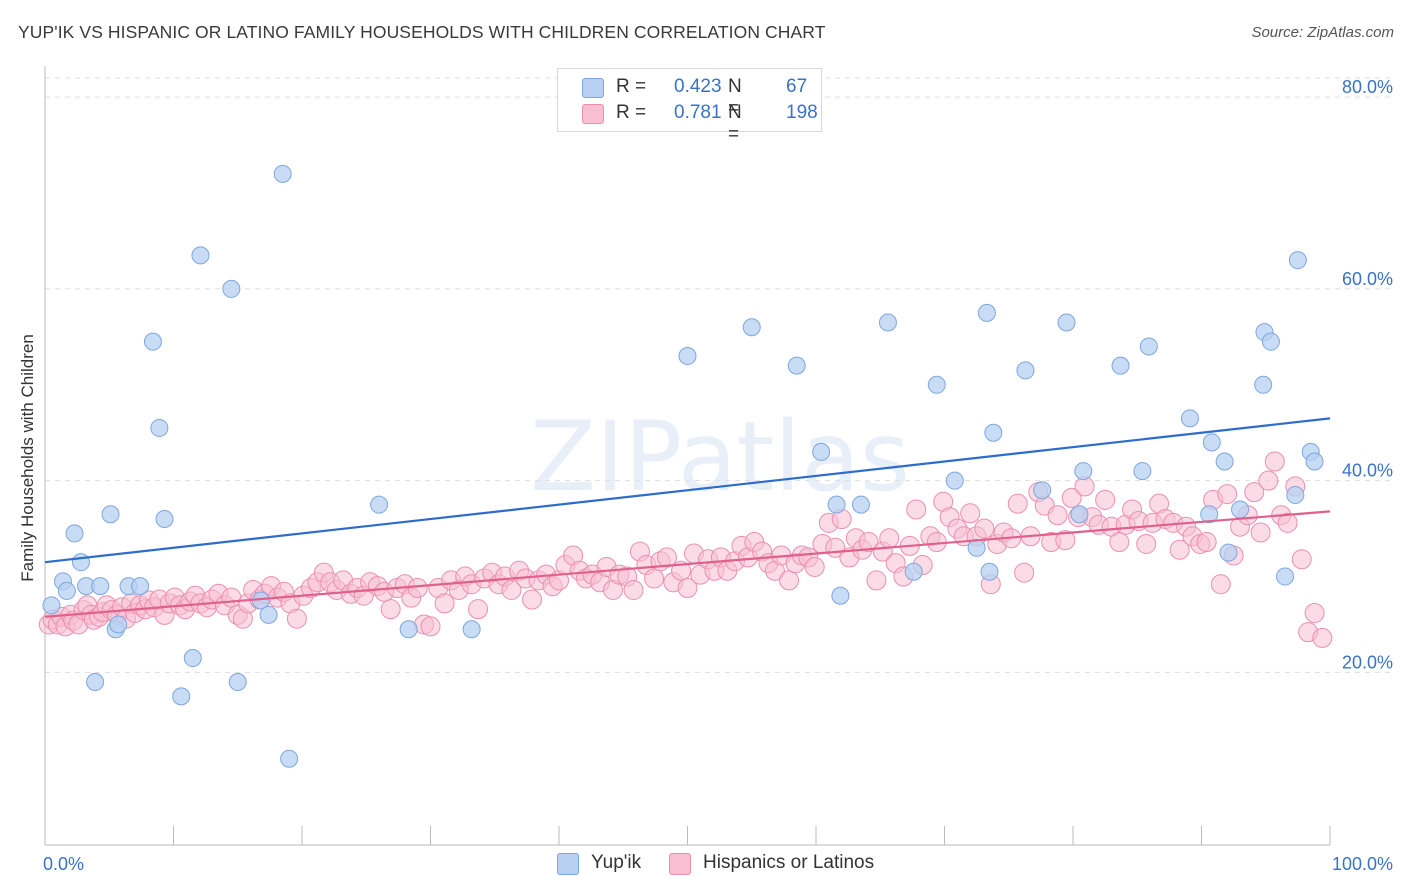  What do you see at coordinates (1367, 662) in the screenshot?
I see `y-tick-label: 20.0%` at bounding box center [1367, 662].